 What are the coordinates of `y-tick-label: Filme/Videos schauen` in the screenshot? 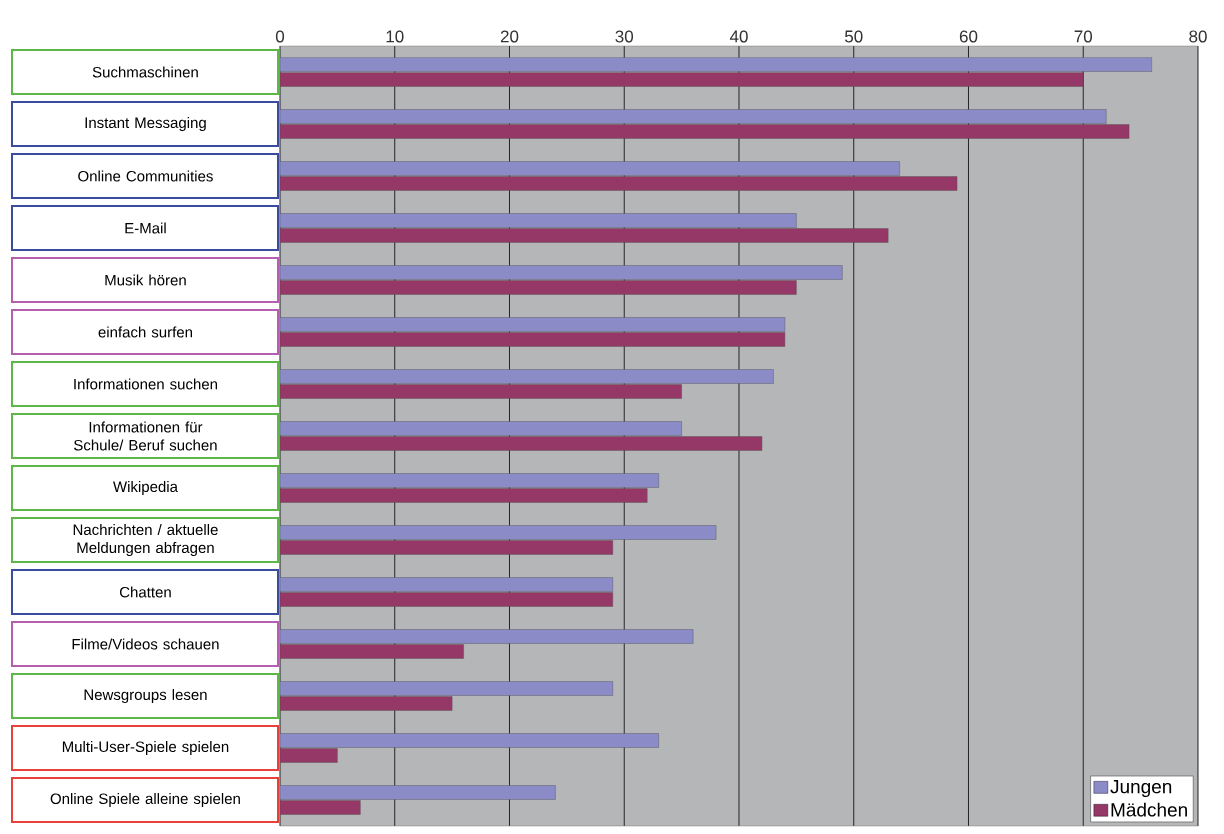 It's located at (145, 644).